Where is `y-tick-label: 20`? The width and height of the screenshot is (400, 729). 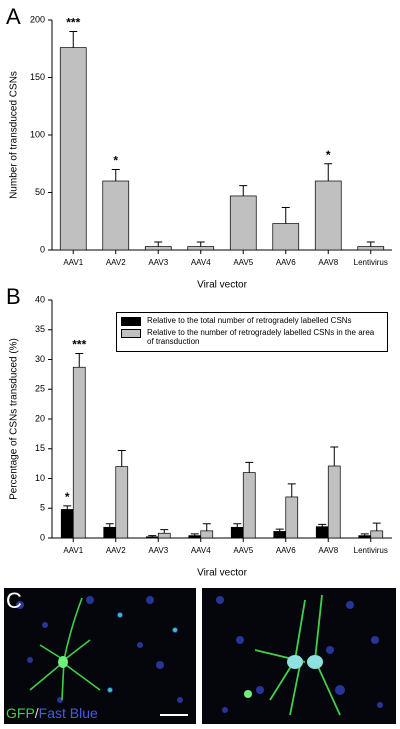
y-tick-label: 20 is located at coordinates (40, 418).